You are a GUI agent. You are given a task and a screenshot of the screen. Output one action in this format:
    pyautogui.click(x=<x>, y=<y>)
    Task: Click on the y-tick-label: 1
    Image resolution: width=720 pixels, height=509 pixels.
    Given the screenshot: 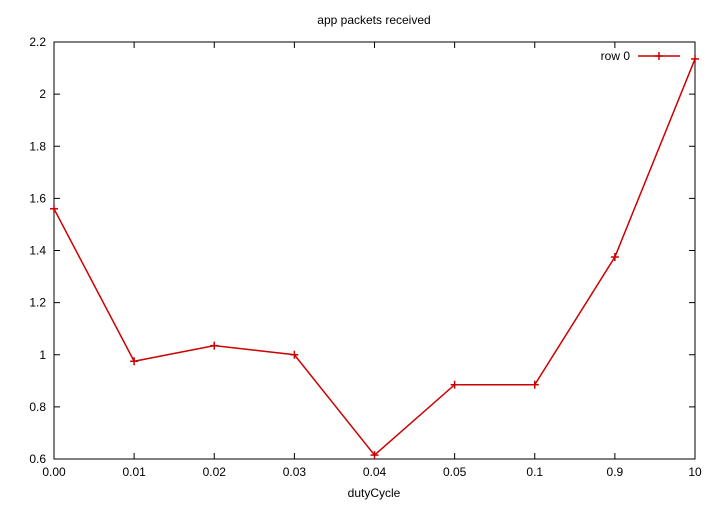 What is the action you would take?
    pyautogui.click(x=42, y=355)
    